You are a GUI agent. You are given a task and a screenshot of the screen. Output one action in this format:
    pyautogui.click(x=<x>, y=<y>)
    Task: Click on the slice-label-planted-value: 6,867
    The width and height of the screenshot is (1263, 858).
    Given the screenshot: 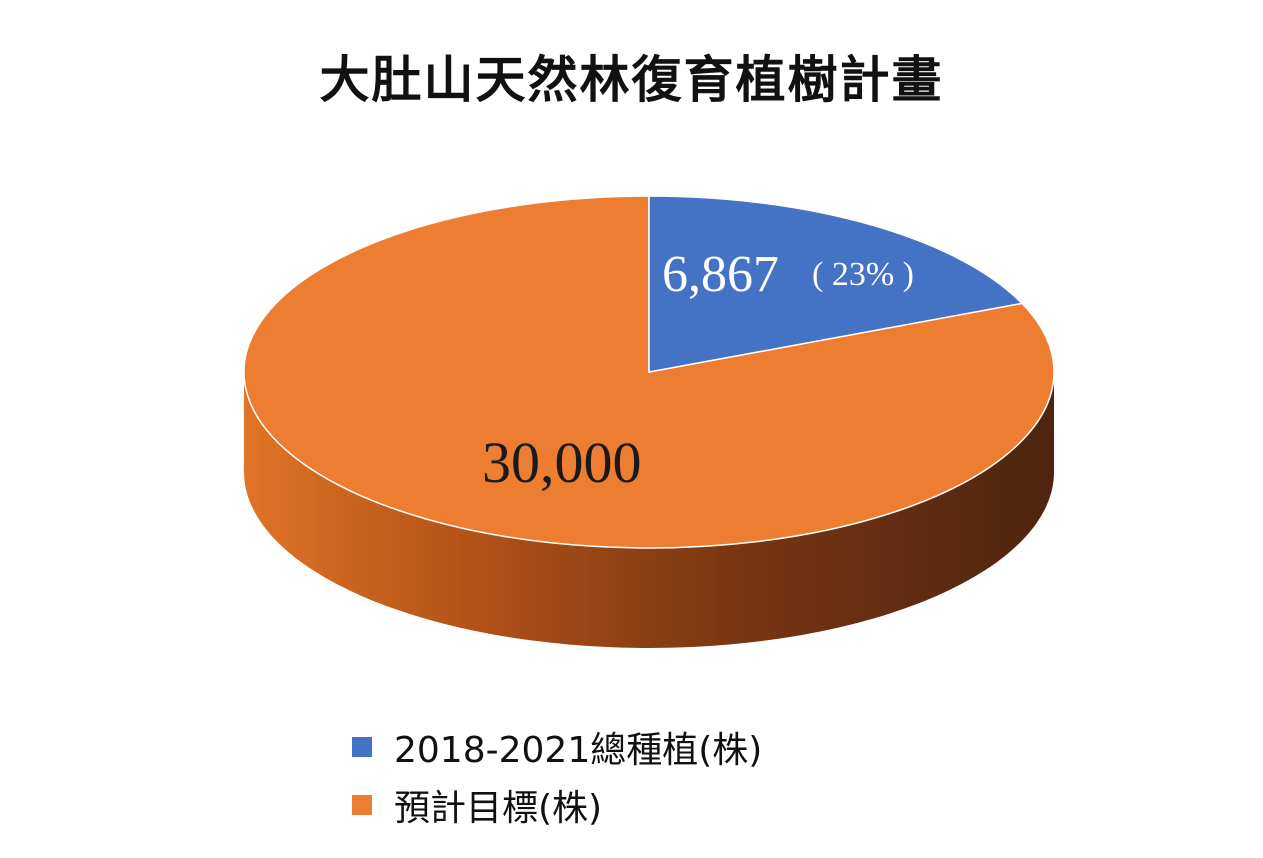 What is the action you would take?
    pyautogui.click(x=720, y=274)
    